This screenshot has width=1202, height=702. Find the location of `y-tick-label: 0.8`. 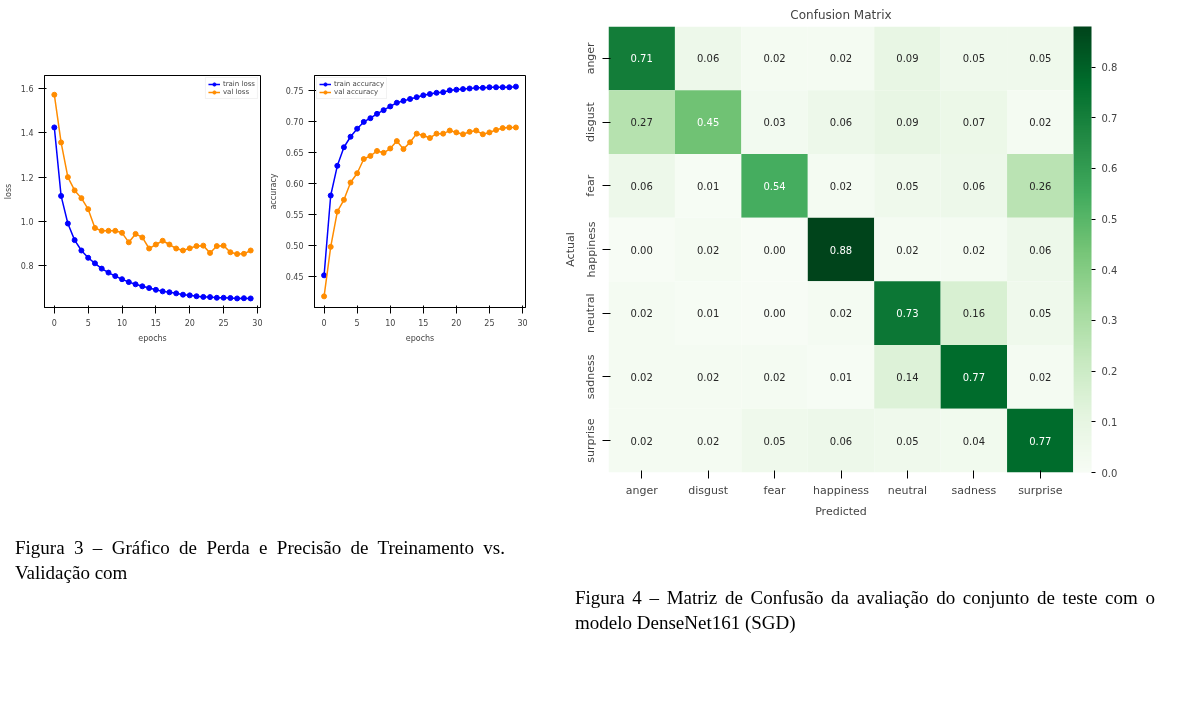

y-tick-label: 0.8 is located at coordinates (27, 267).